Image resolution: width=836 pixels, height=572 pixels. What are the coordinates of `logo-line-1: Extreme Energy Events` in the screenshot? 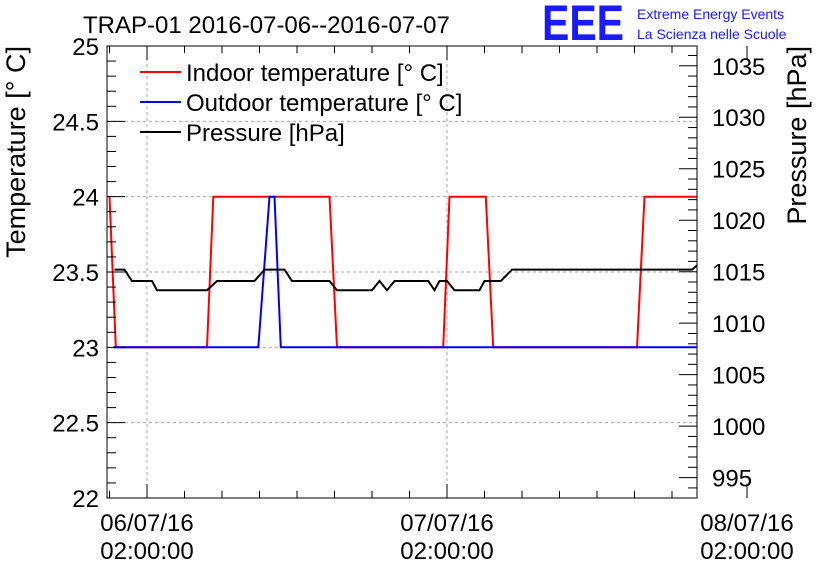 It's located at (710, 14).